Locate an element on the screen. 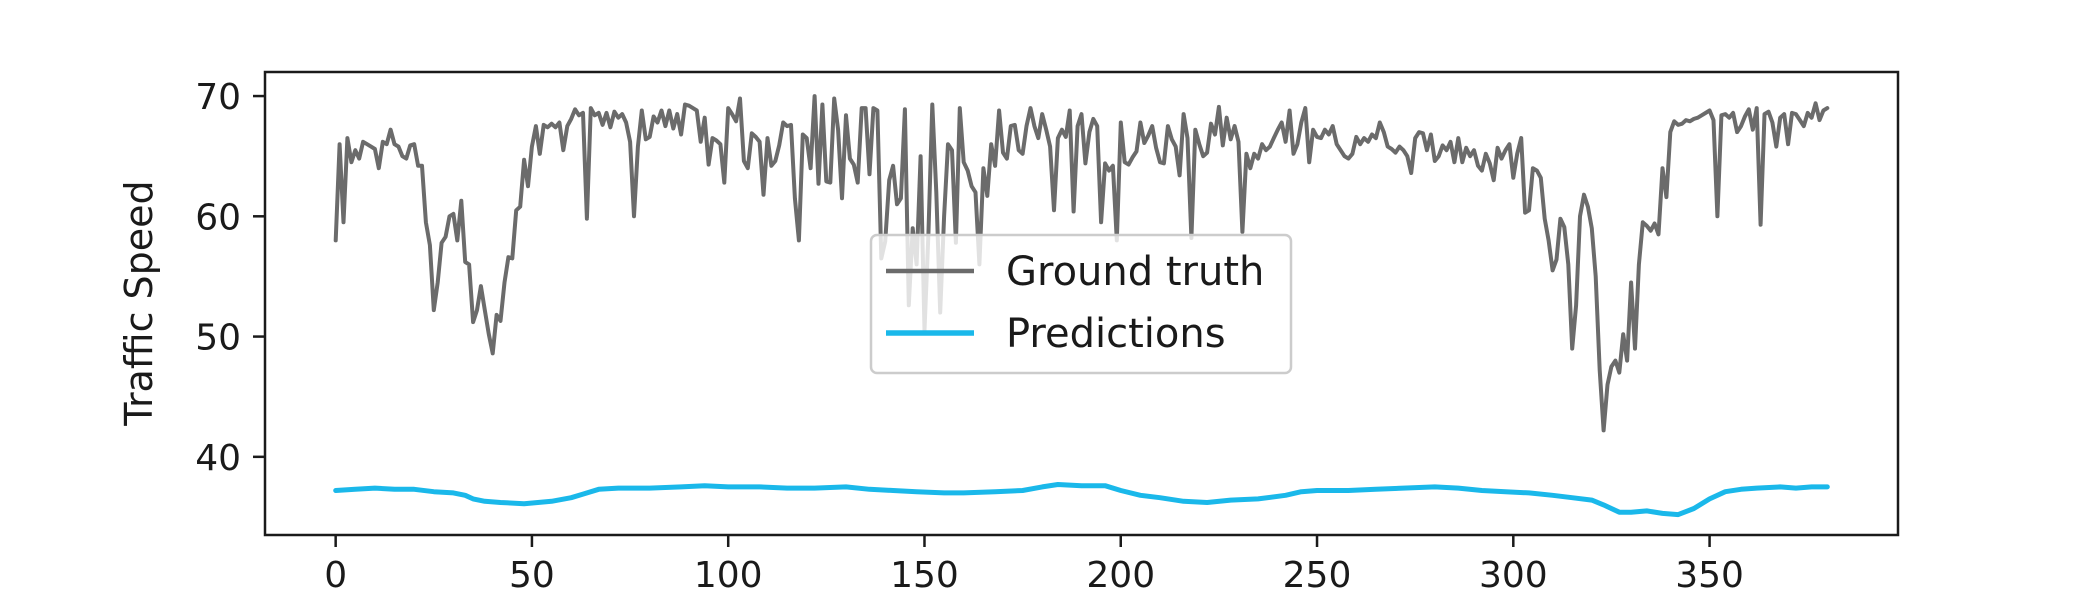  y-tick-label: 70 is located at coordinates (218, 97).